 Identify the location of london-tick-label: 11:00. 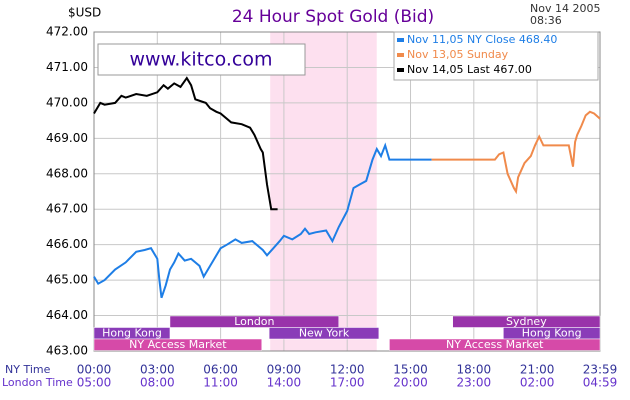
(220, 383).